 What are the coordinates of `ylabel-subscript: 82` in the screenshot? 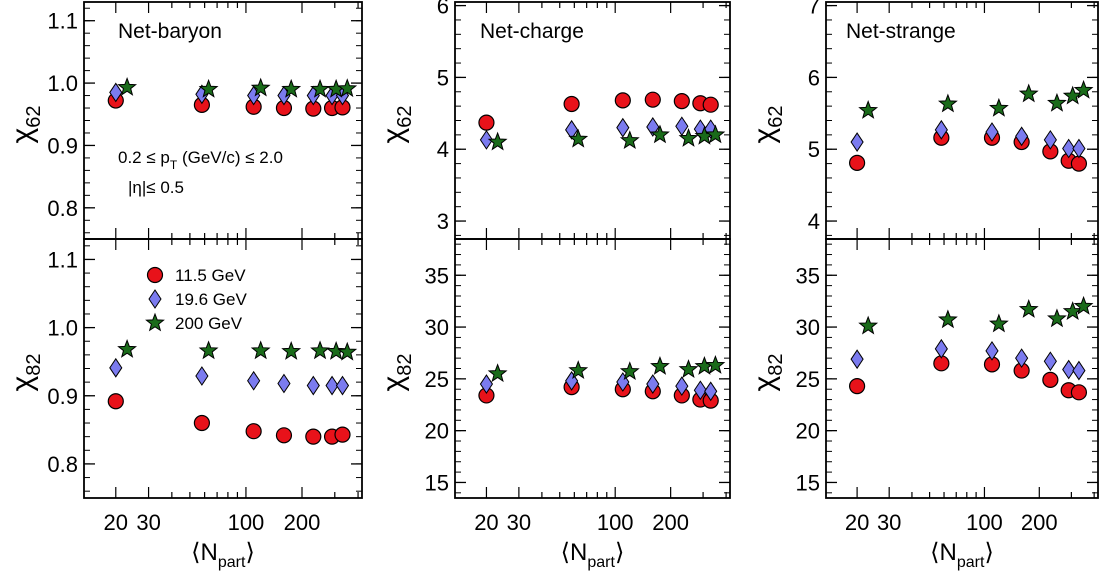 It's located at (776, 365).